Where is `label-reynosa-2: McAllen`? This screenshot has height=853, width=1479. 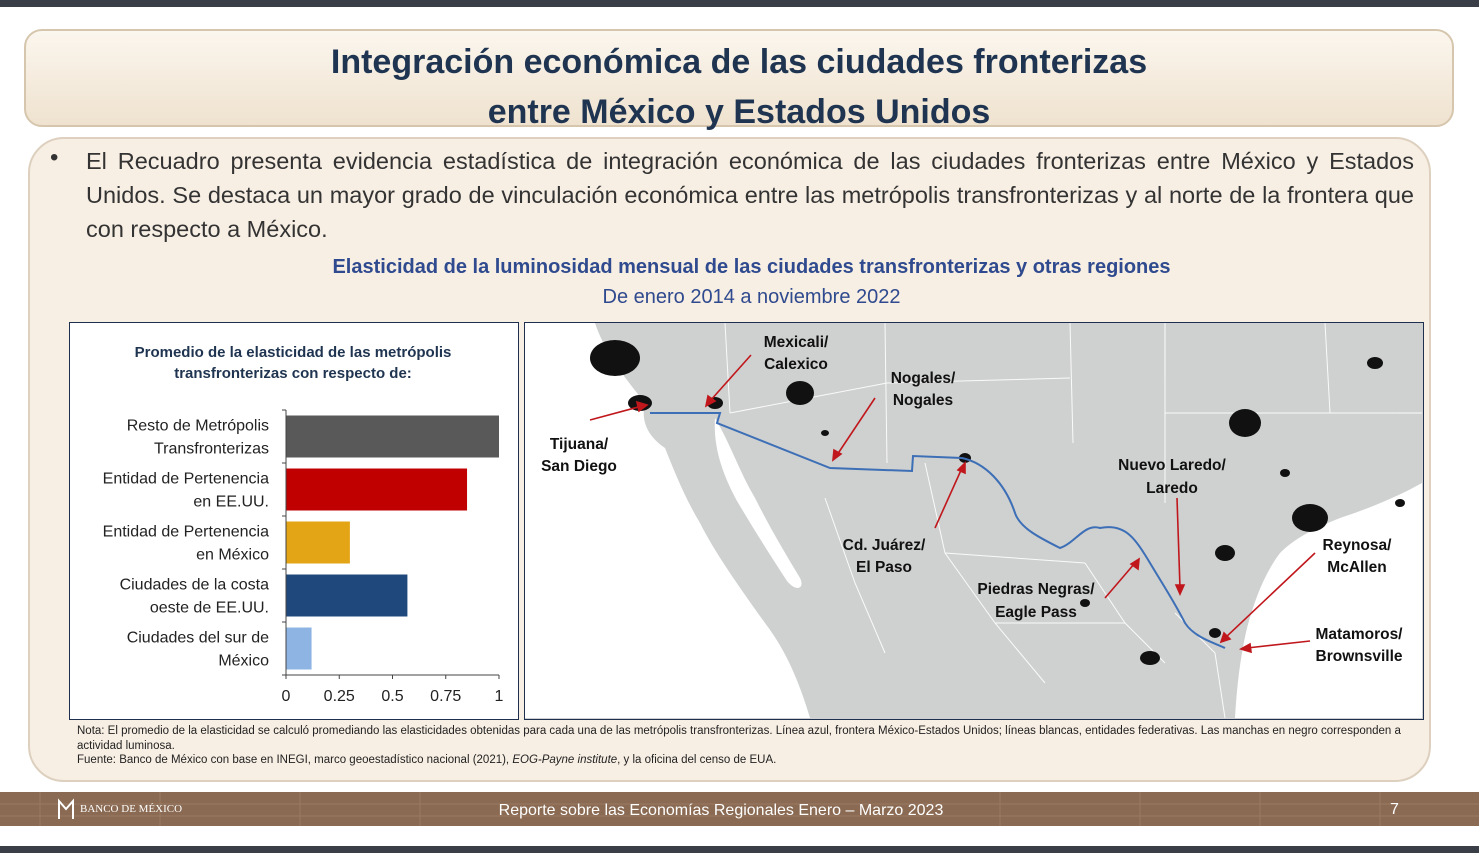
label-reynosa-2: McAllen is located at coordinates (1356, 567).